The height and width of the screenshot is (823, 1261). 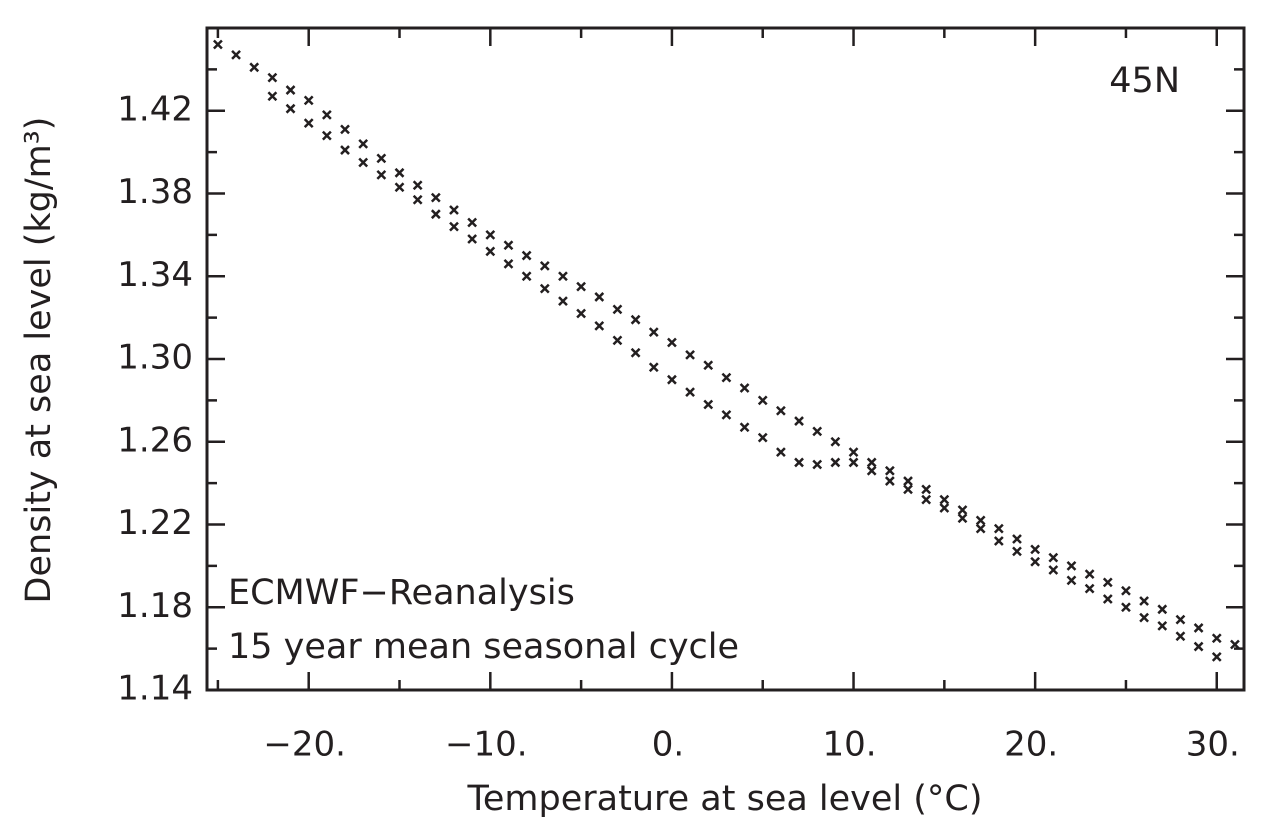 I want to click on x-axis-label: Temperature at sea level (°C), so click(x=724, y=799).